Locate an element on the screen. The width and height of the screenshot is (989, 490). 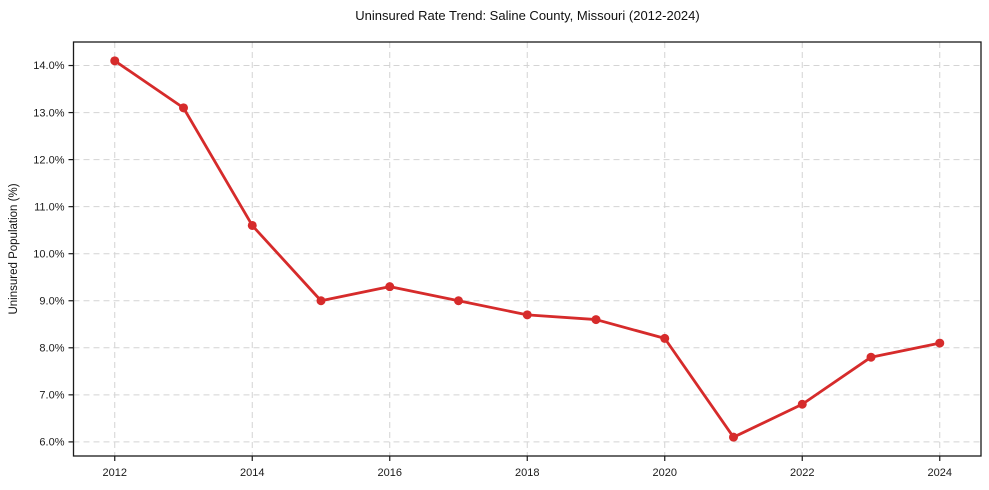
y-tick-label: 12.0% is located at coordinates (48, 160).